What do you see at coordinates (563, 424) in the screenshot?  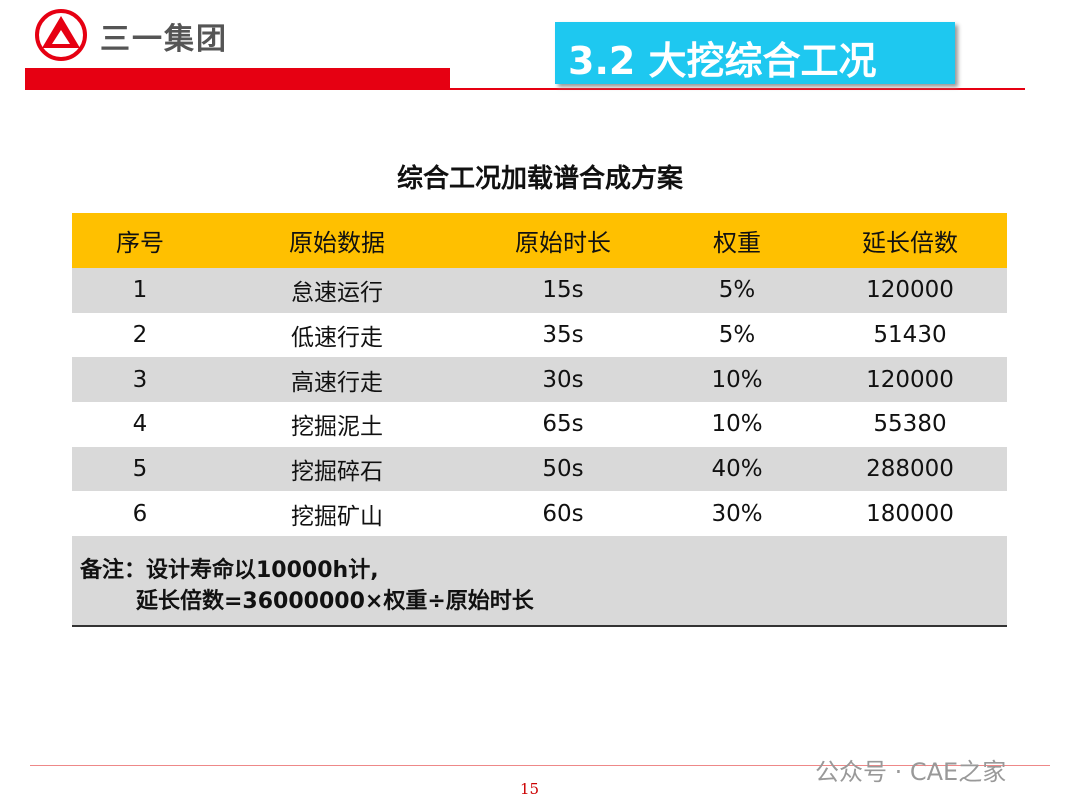 I see `table-cell: 65s` at bounding box center [563, 424].